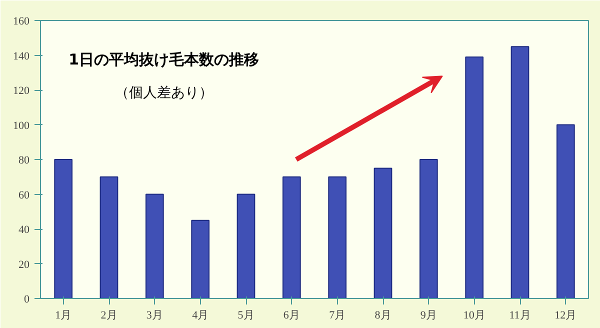 Image resolution: width=600 pixels, height=328 pixels. I want to click on y-tick-label: 100, so click(21, 126).